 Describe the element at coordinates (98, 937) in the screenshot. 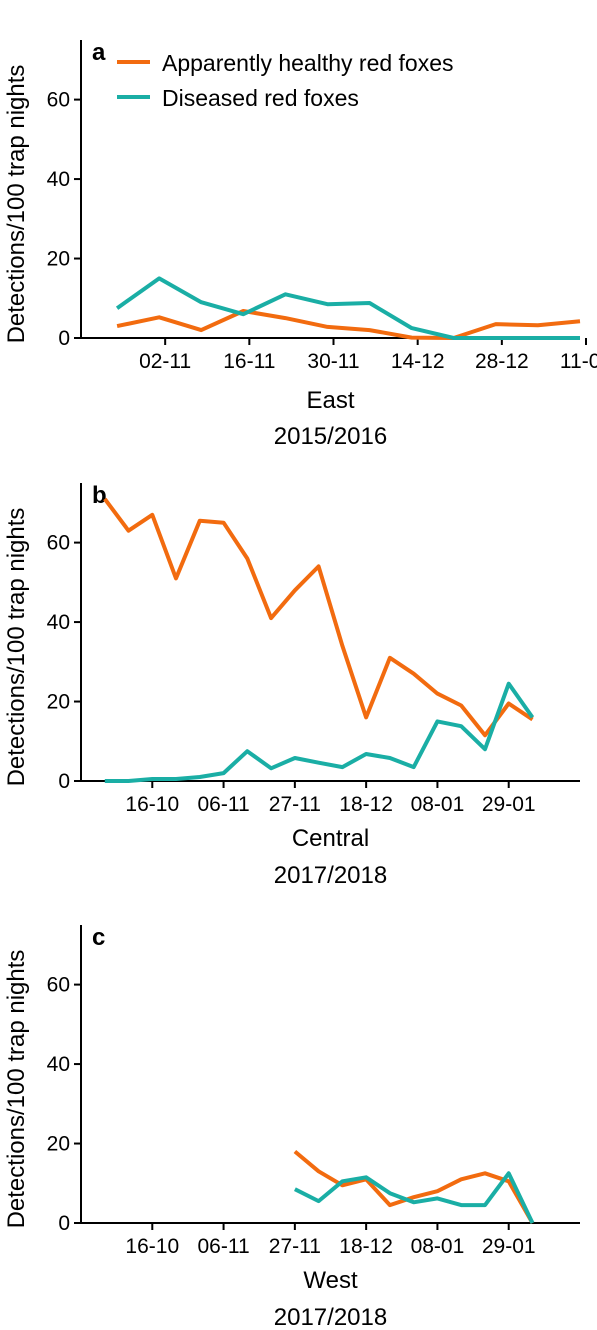

I see `panel-letter: c` at that location.